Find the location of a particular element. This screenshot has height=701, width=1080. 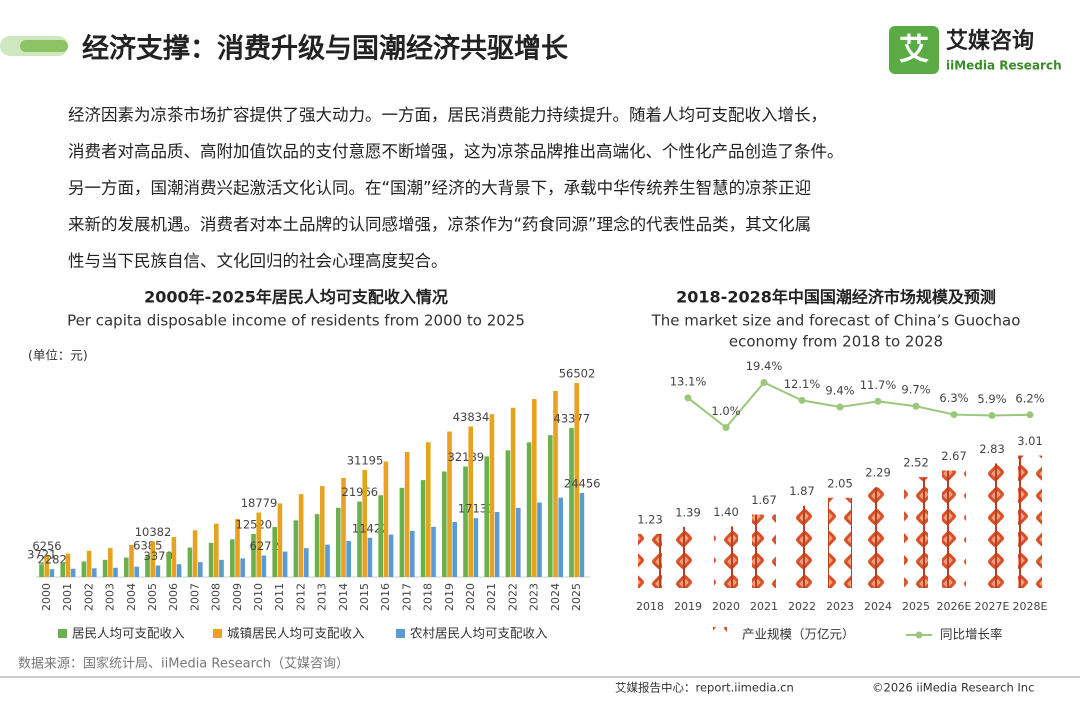

logo-mark: 艾 is located at coordinates (914, 50).